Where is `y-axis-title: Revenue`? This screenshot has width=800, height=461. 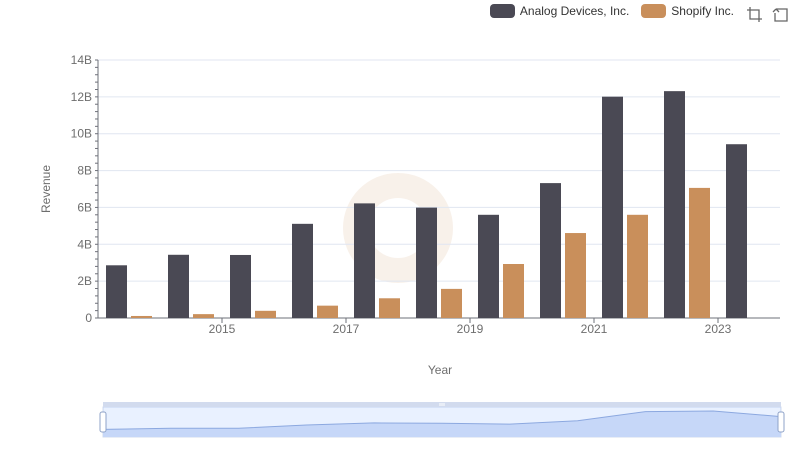 y-axis-title: Revenue is located at coordinates (46, 189).